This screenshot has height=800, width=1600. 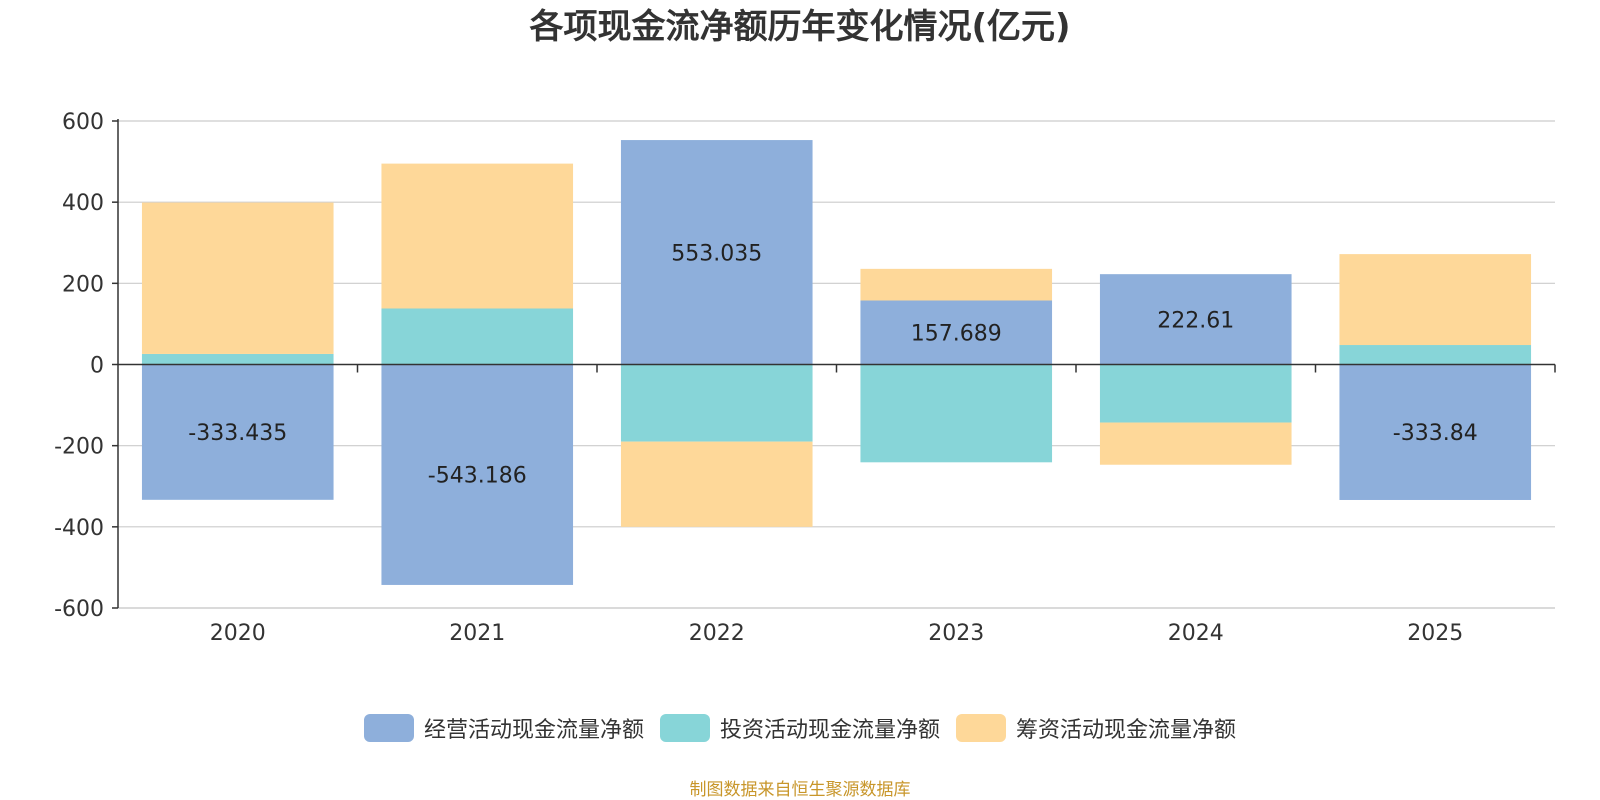 What do you see at coordinates (1435, 300) in the screenshot?
I see `bar-series3-2025` at bounding box center [1435, 300].